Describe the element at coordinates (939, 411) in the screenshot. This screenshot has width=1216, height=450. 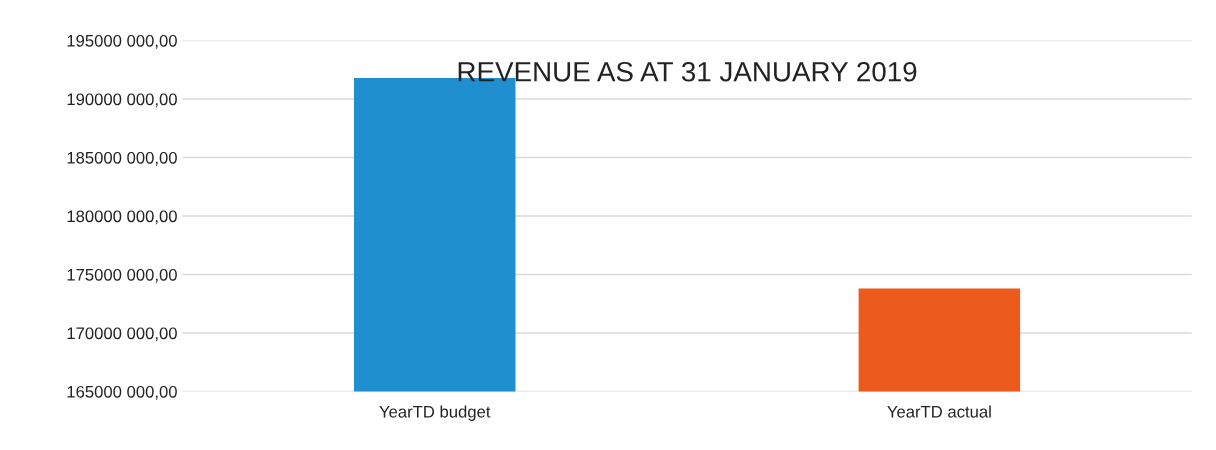
I see `x-tick-label: YearTD actual` at that location.